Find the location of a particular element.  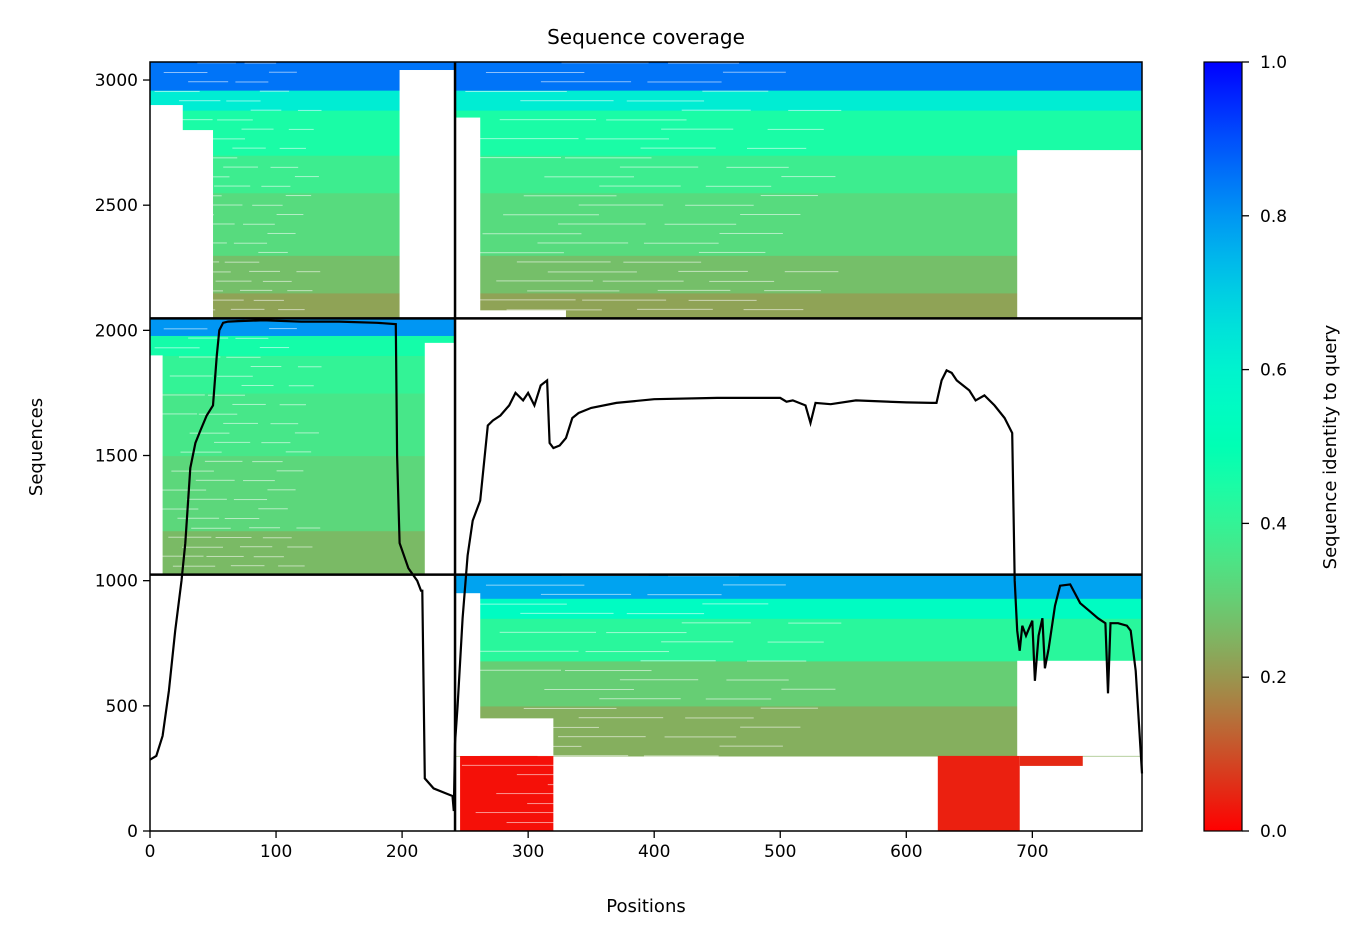

colorbar-tick-label: 0.8 is located at coordinates (1273, 217).